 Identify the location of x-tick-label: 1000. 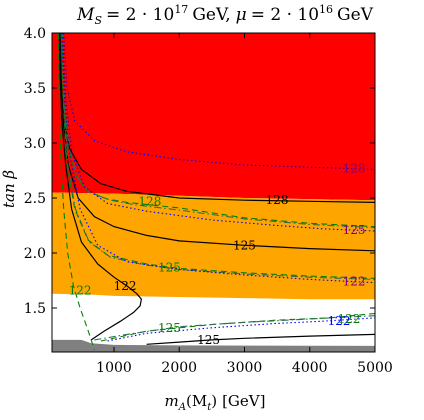
(114, 368).